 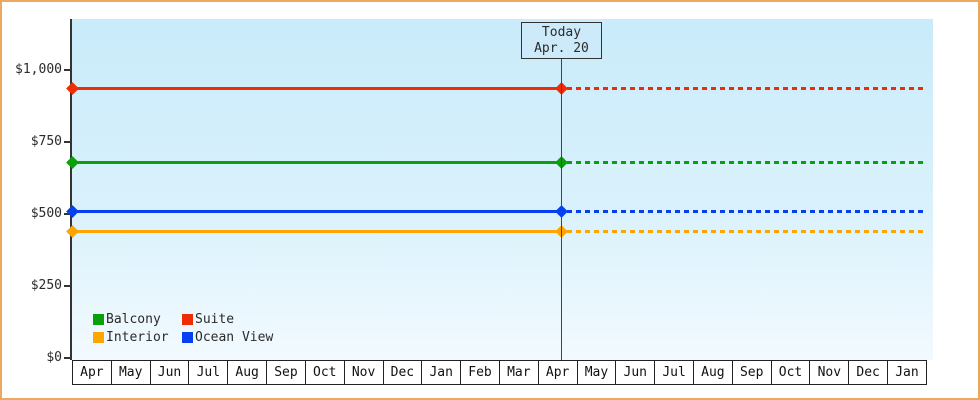 What do you see at coordinates (317, 211) in the screenshot?
I see `price-line-solid-ocean-view` at bounding box center [317, 211].